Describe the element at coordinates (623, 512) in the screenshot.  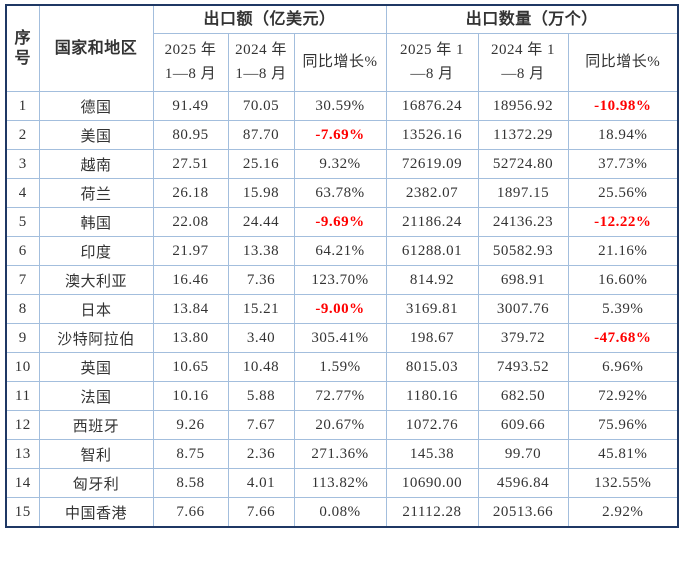
I see `quantity-growth-cell: 2.92%` at that location.